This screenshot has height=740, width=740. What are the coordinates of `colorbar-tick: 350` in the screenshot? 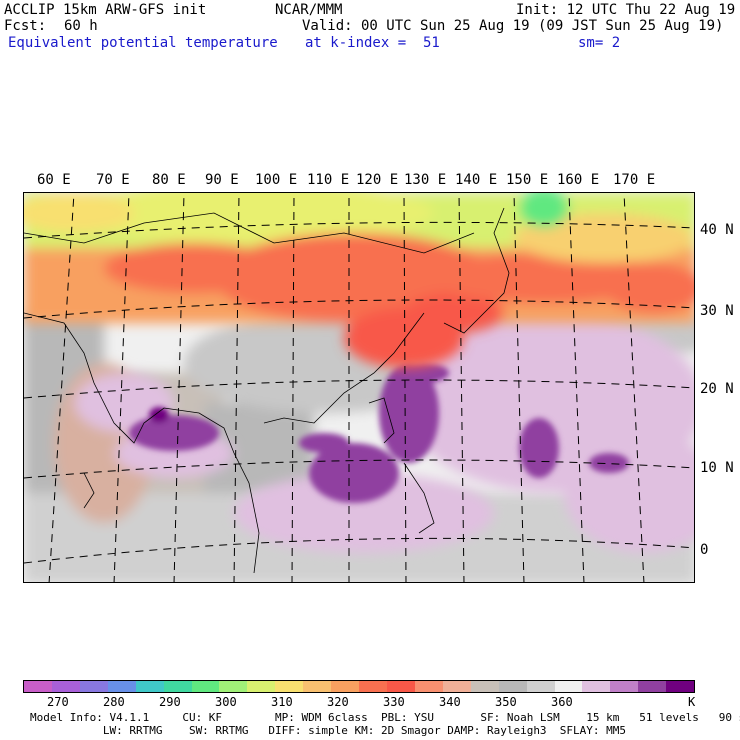 It's located at (506, 702).